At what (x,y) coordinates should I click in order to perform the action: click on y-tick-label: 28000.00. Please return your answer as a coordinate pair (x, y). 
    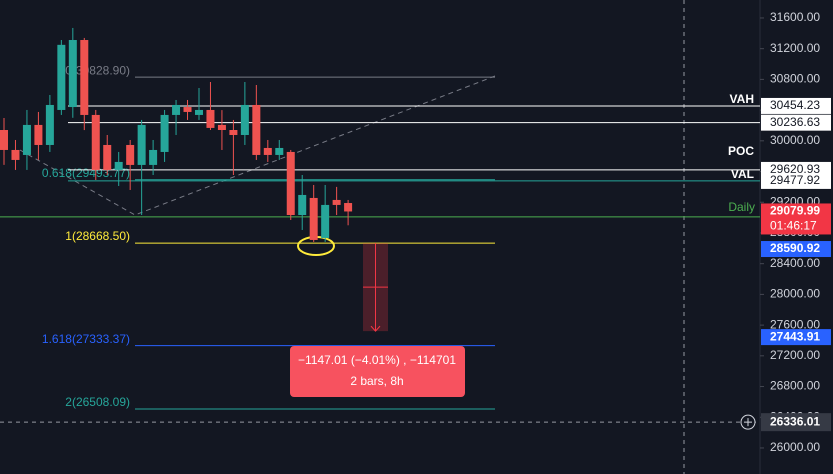
    Looking at the image, I should click on (795, 294).